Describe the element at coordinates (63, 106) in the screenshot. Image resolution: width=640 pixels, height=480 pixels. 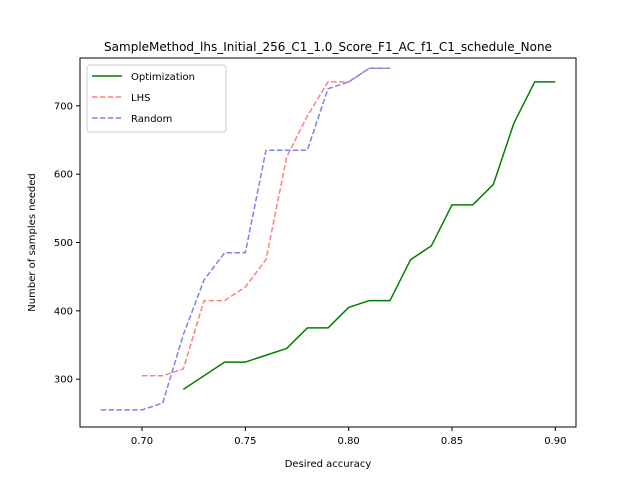
I see `y-tick-label: 700` at that location.